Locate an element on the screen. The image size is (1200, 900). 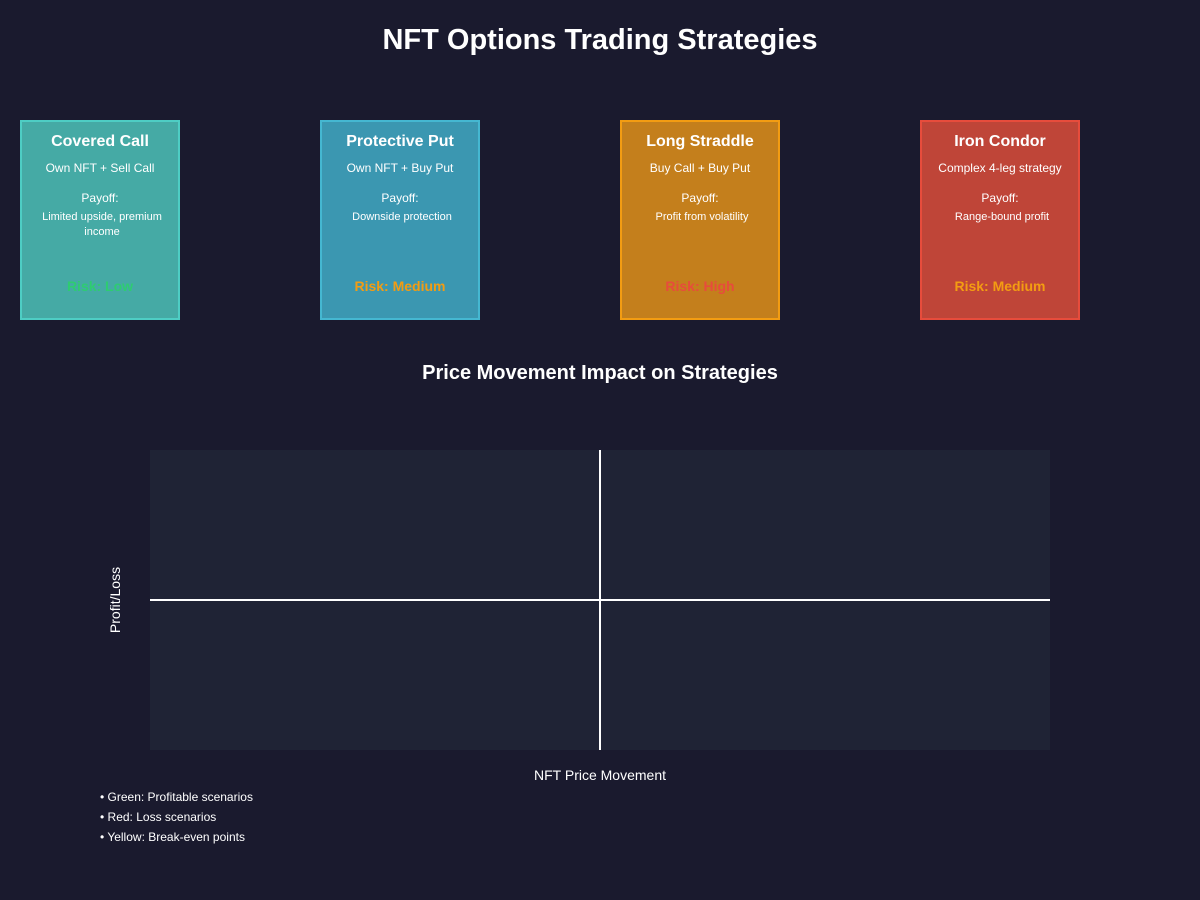
strategy-name: Long Straddle is located at coordinates (700, 141).